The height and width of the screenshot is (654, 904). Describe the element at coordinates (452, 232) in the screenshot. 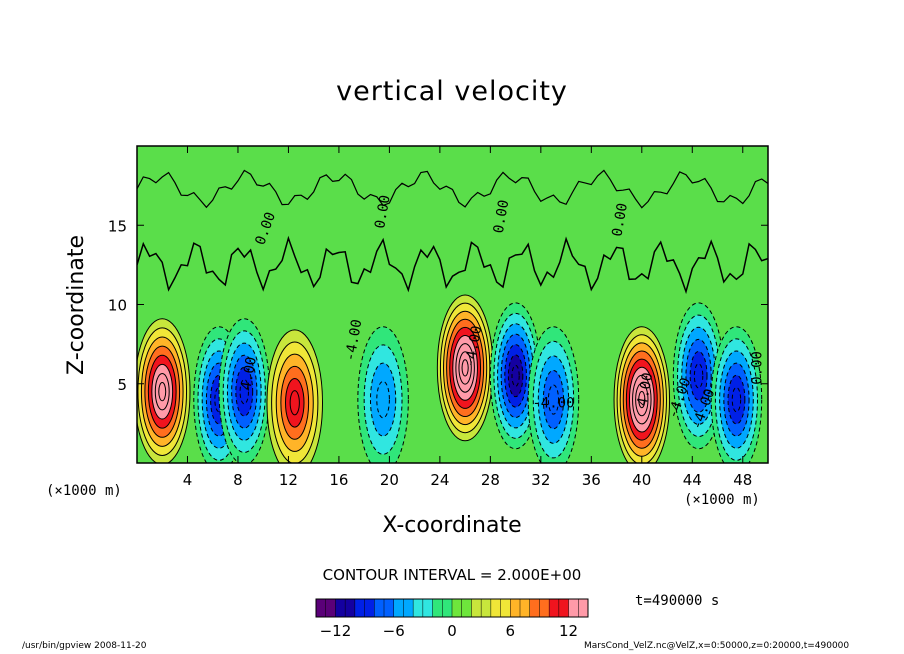

I see `contour-lines` at that location.